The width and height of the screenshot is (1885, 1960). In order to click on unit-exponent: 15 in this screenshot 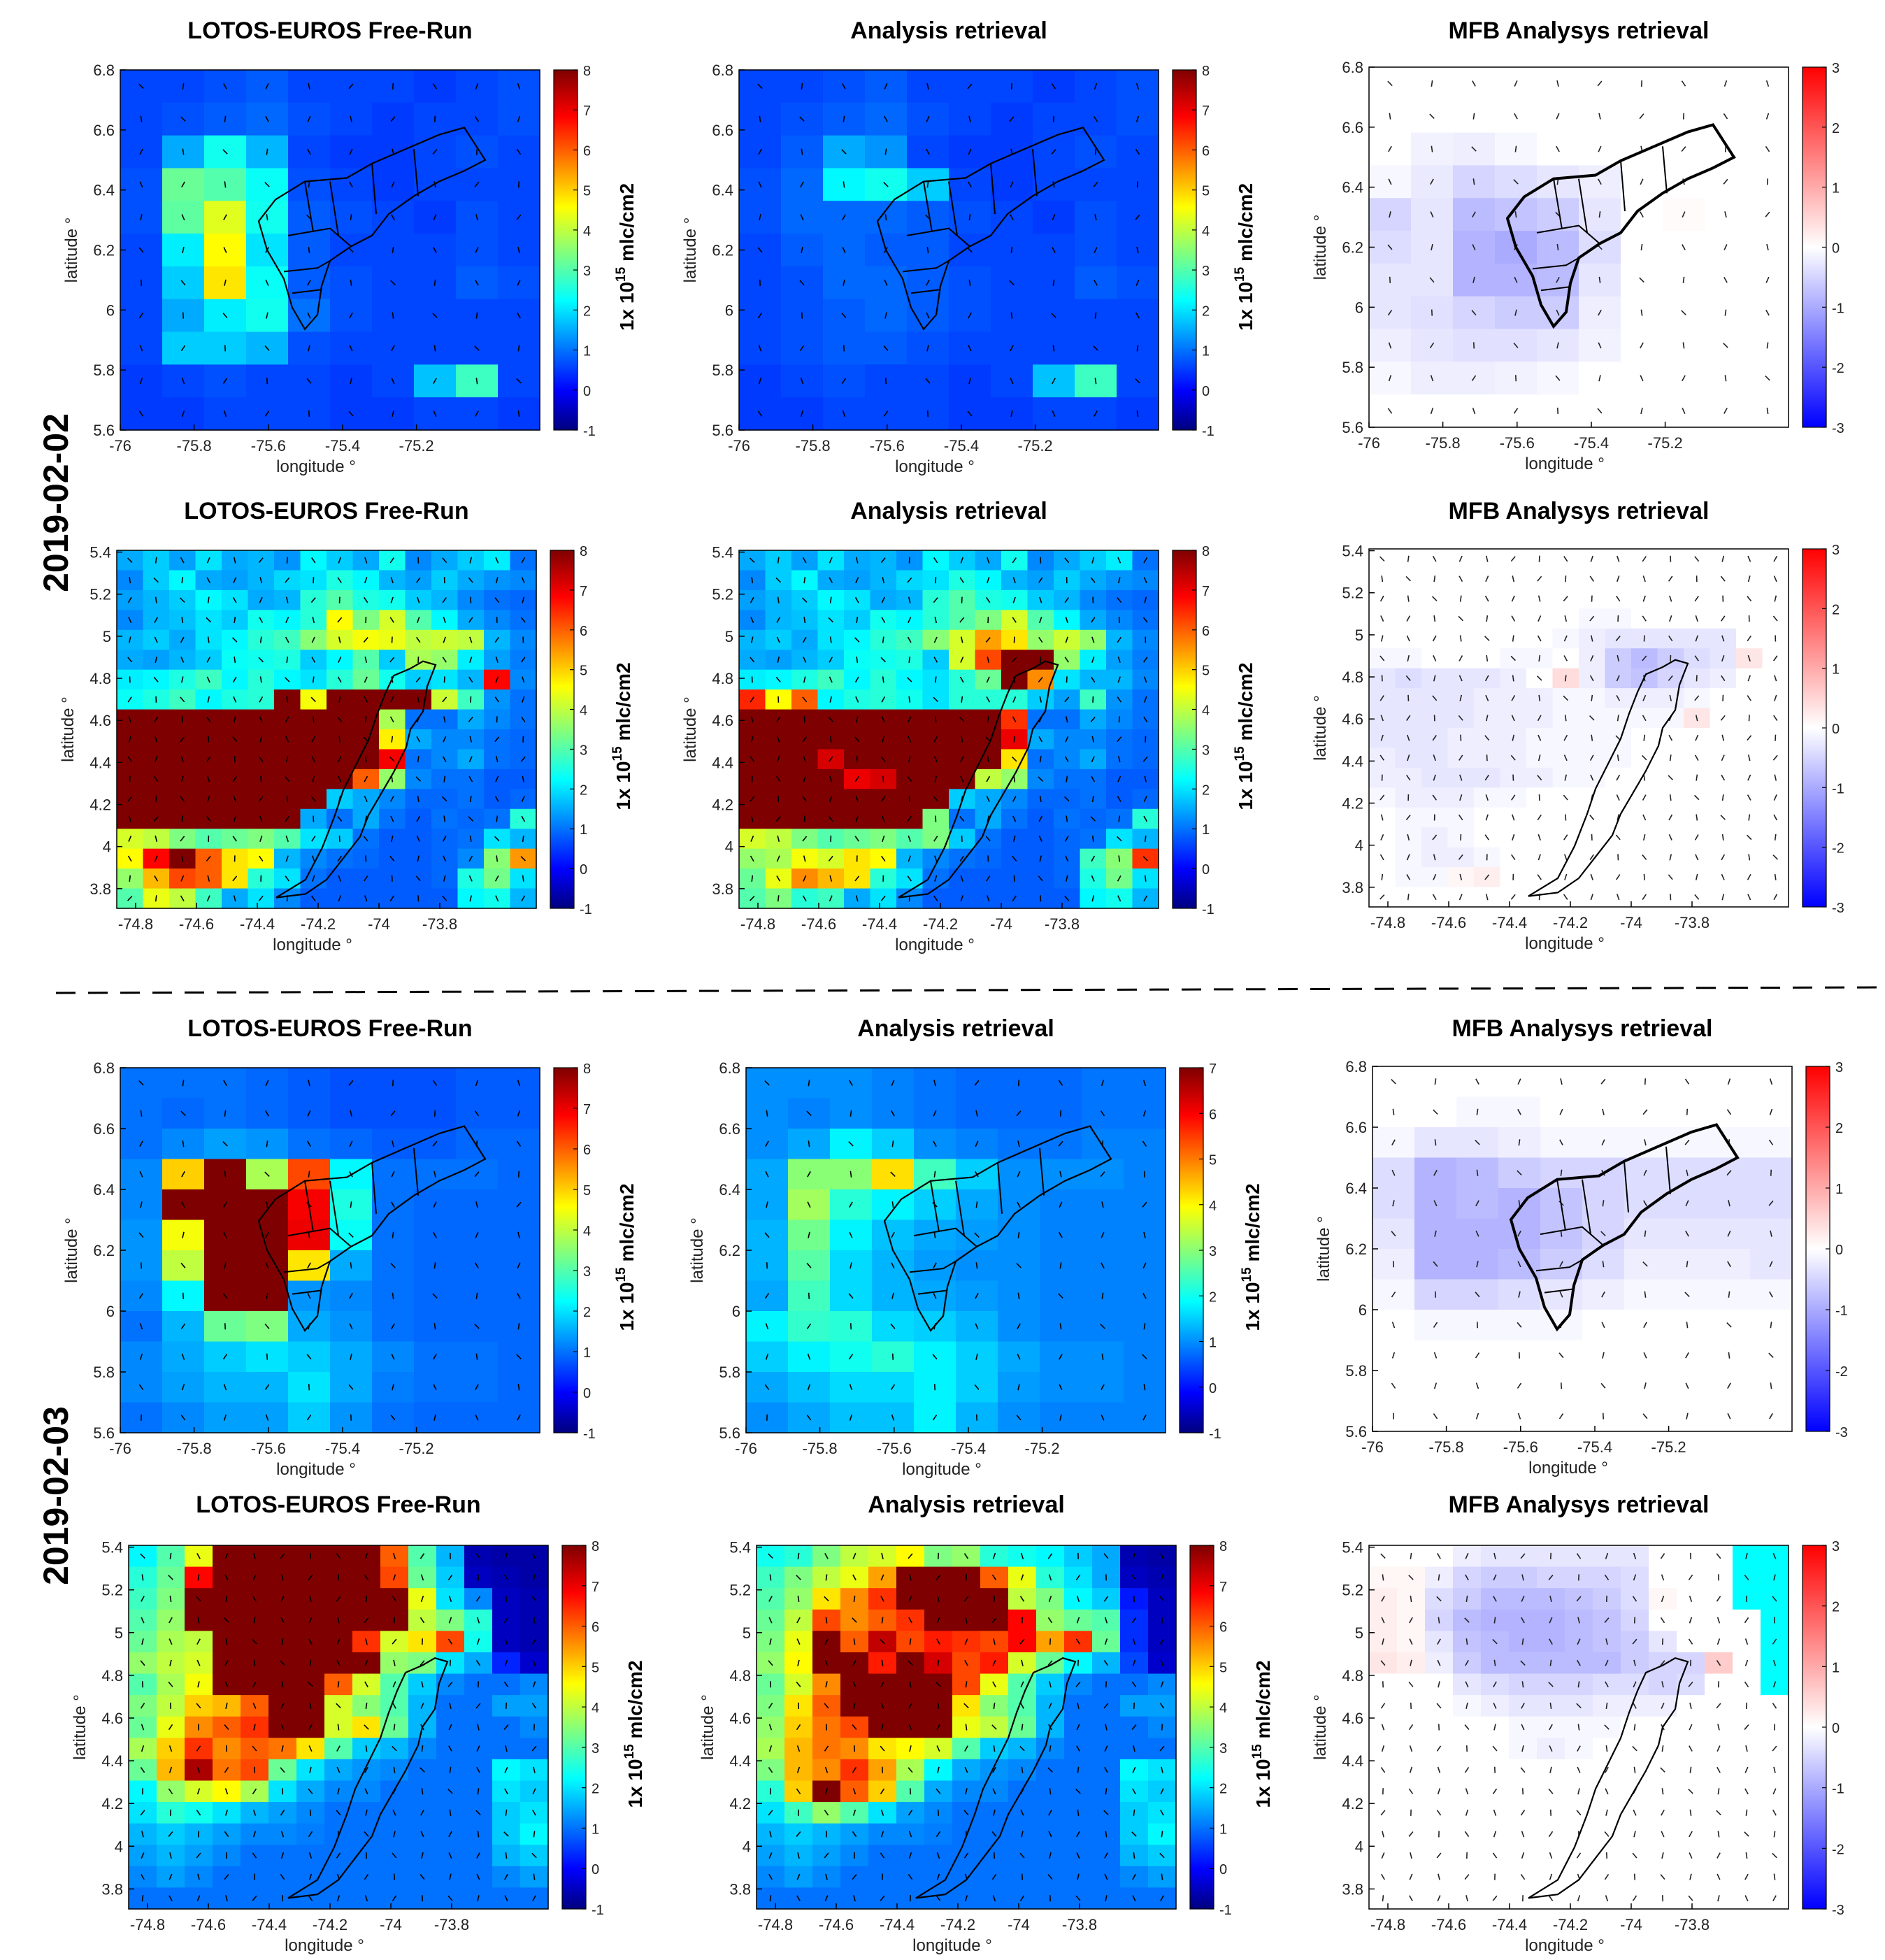, I will do `click(629, 1751)`.